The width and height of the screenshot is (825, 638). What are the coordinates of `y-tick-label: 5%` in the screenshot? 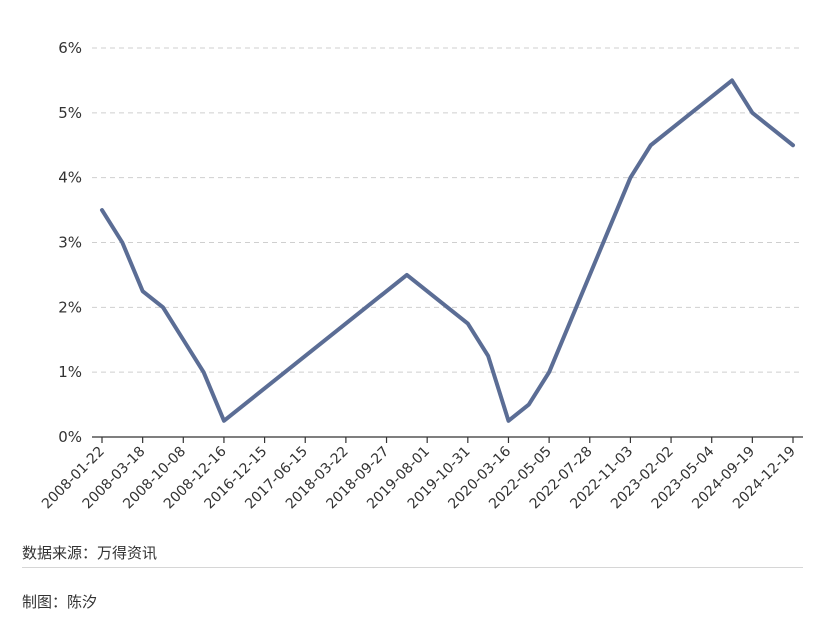 It's located at (70, 113).